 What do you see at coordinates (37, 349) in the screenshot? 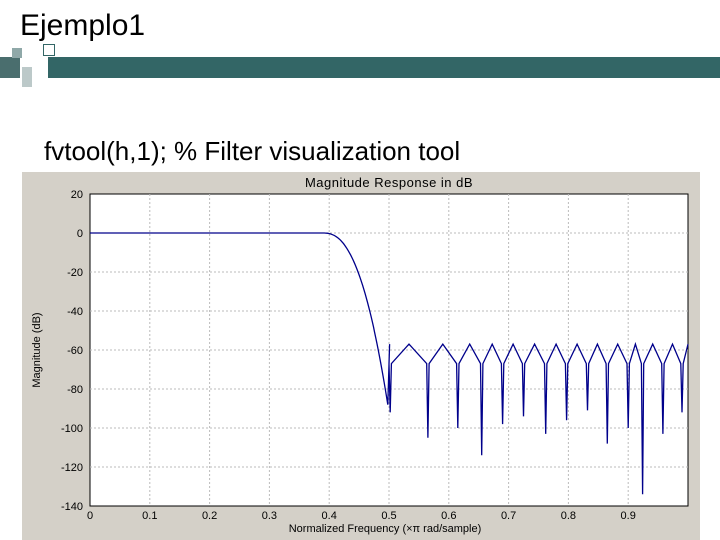
I see `y-axis-label: Magnitude (dB)` at bounding box center [37, 349].